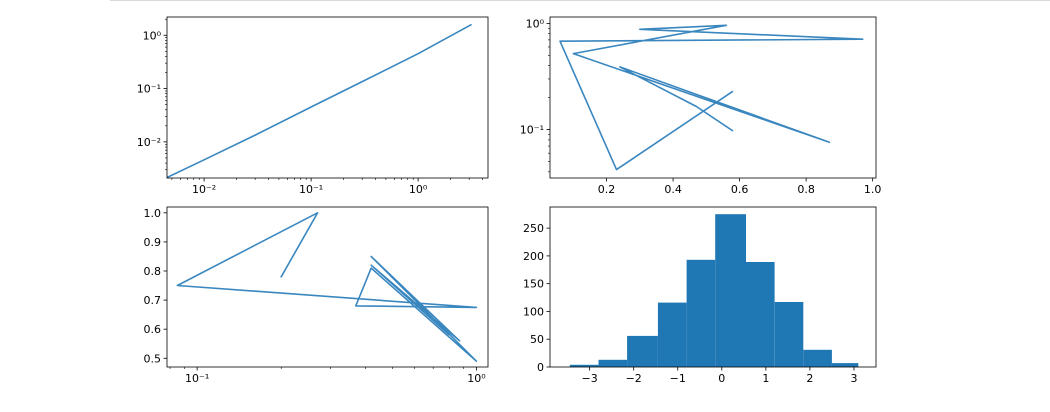 The image size is (1050, 412). I want to click on y-tick-label: 1.0, so click(153, 213).